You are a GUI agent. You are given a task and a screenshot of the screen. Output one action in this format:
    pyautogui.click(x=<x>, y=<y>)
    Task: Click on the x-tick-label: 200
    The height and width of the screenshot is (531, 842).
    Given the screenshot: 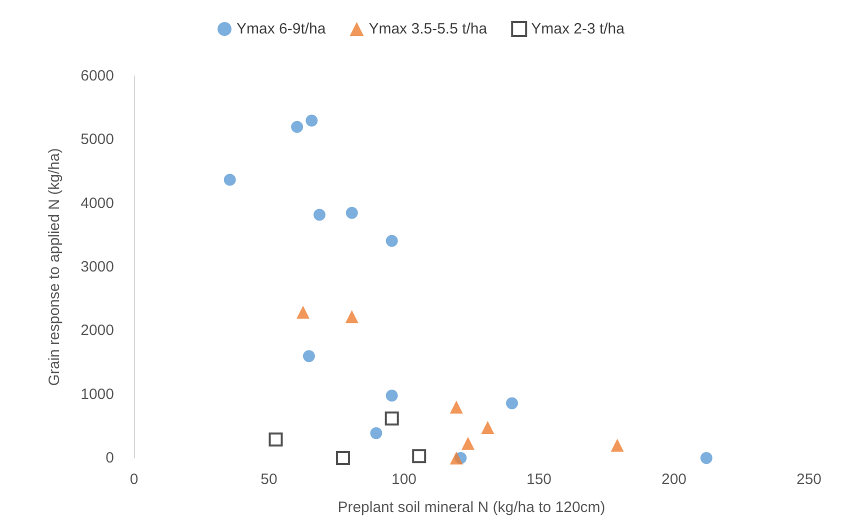 What is the action you would take?
    pyautogui.click(x=674, y=479)
    